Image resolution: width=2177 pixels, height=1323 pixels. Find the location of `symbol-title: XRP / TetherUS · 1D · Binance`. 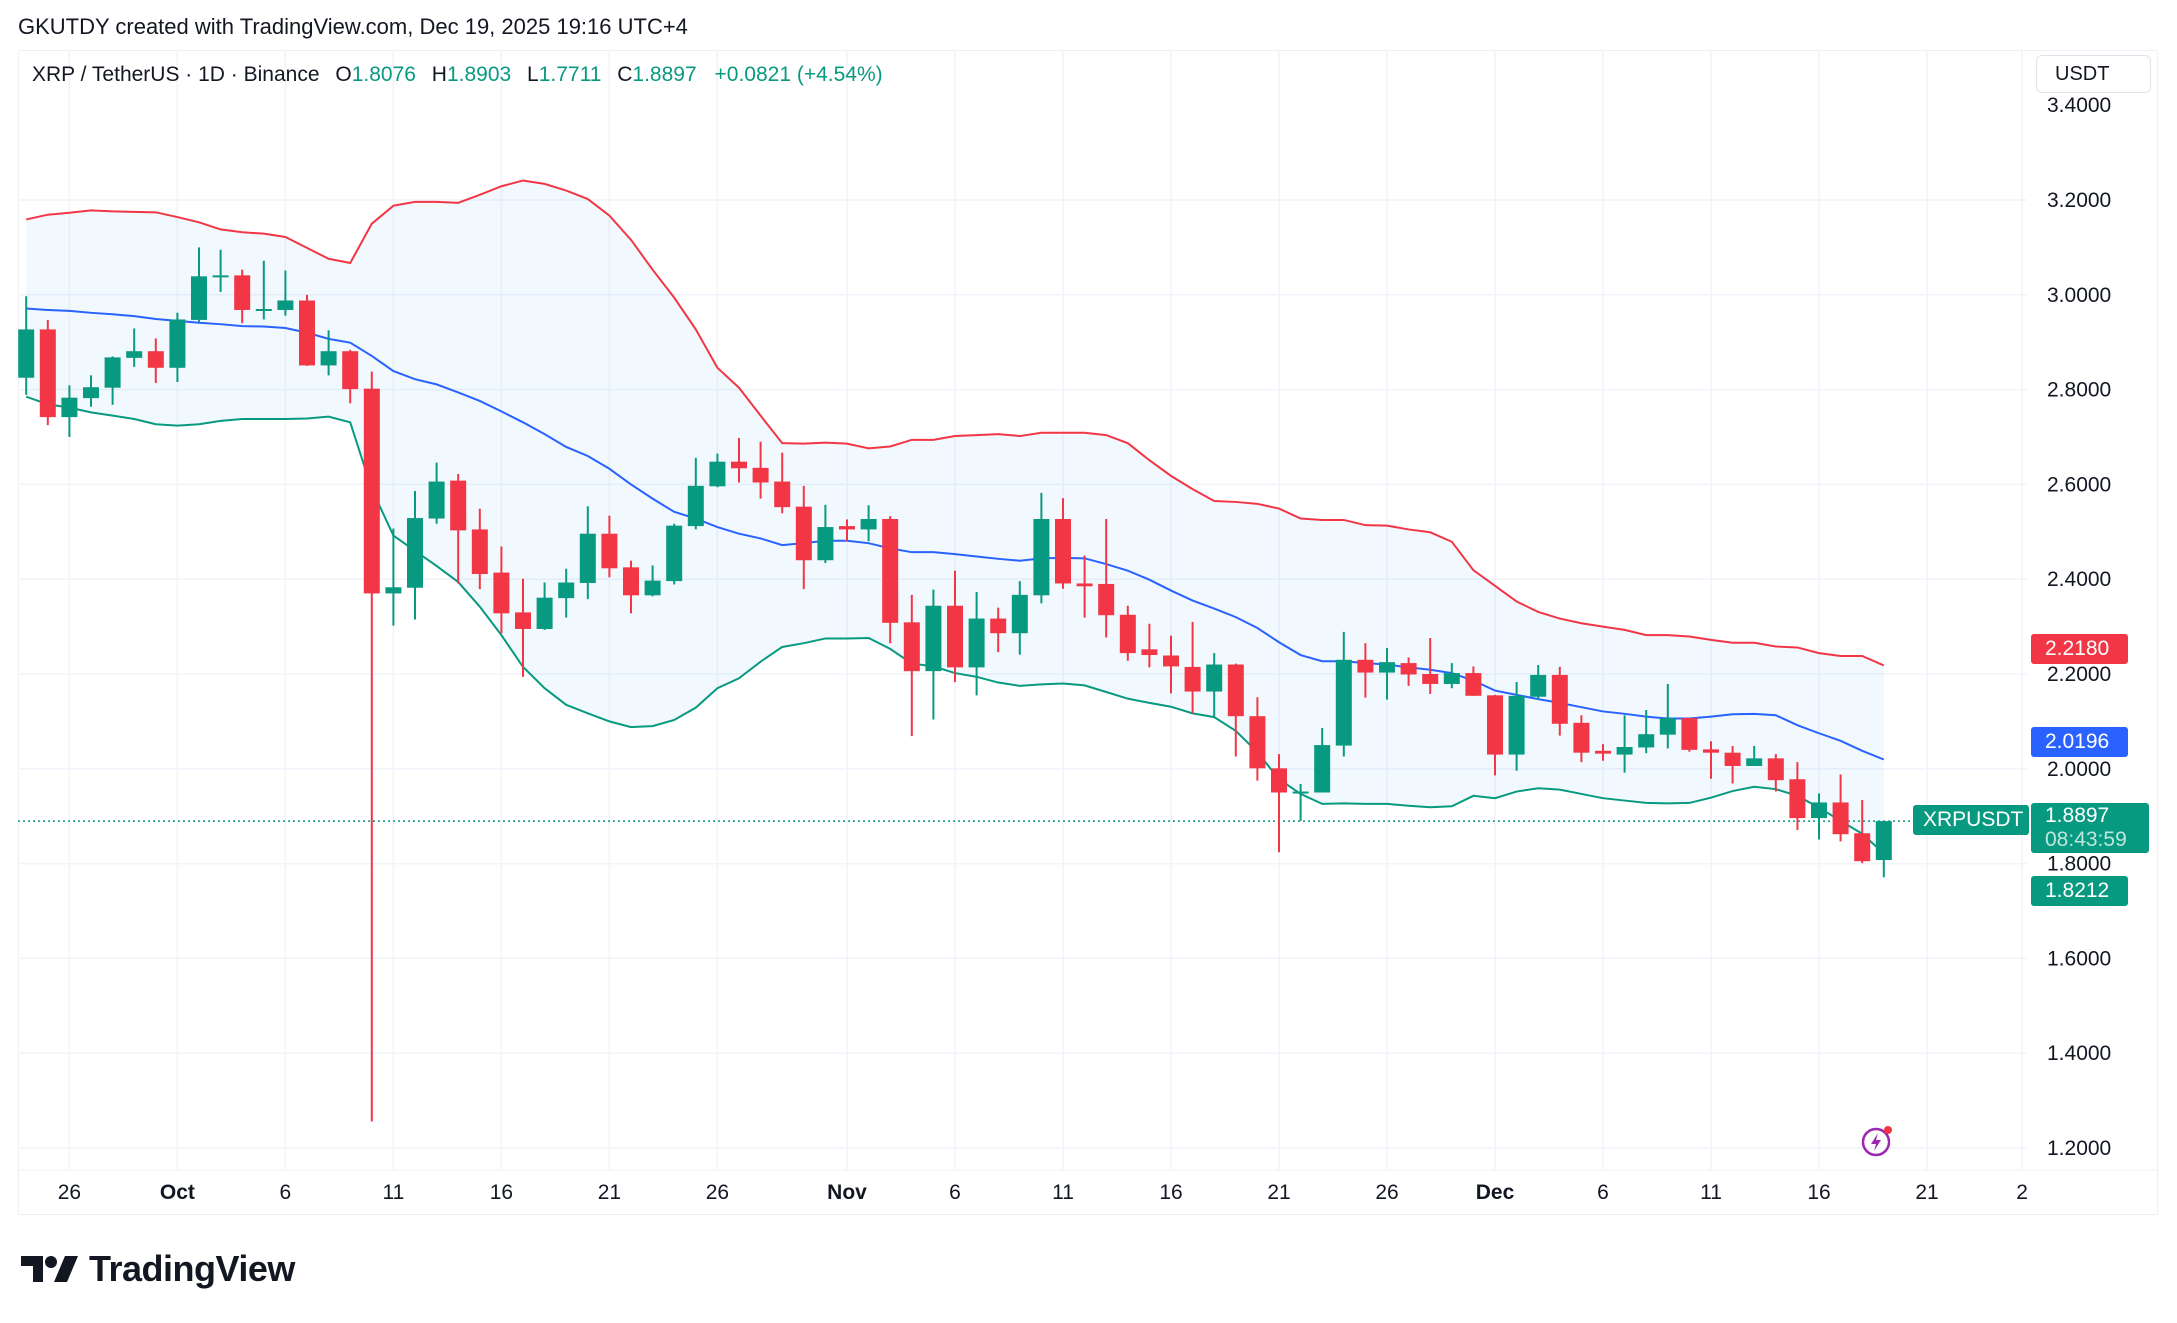

symbol-title: XRP / TetherUS · 1D · Binance is located at coordinates (176, 74).